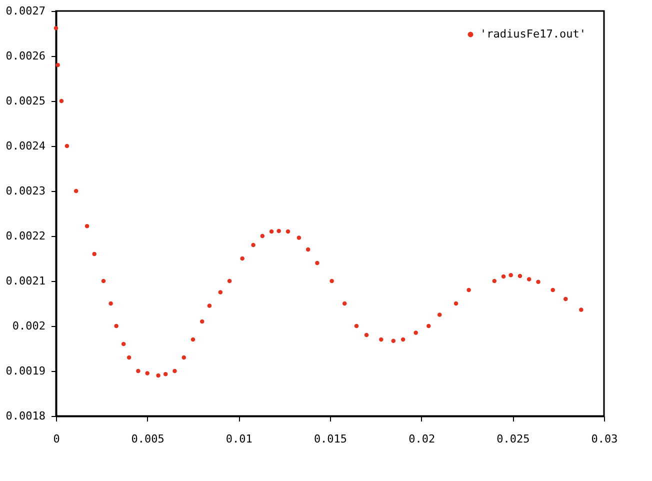 This screenshot has width=652, height=481. Describe the element at coordinates (331, 439) in the screenshot. I see `x-tick-label: 0.015` at that location.